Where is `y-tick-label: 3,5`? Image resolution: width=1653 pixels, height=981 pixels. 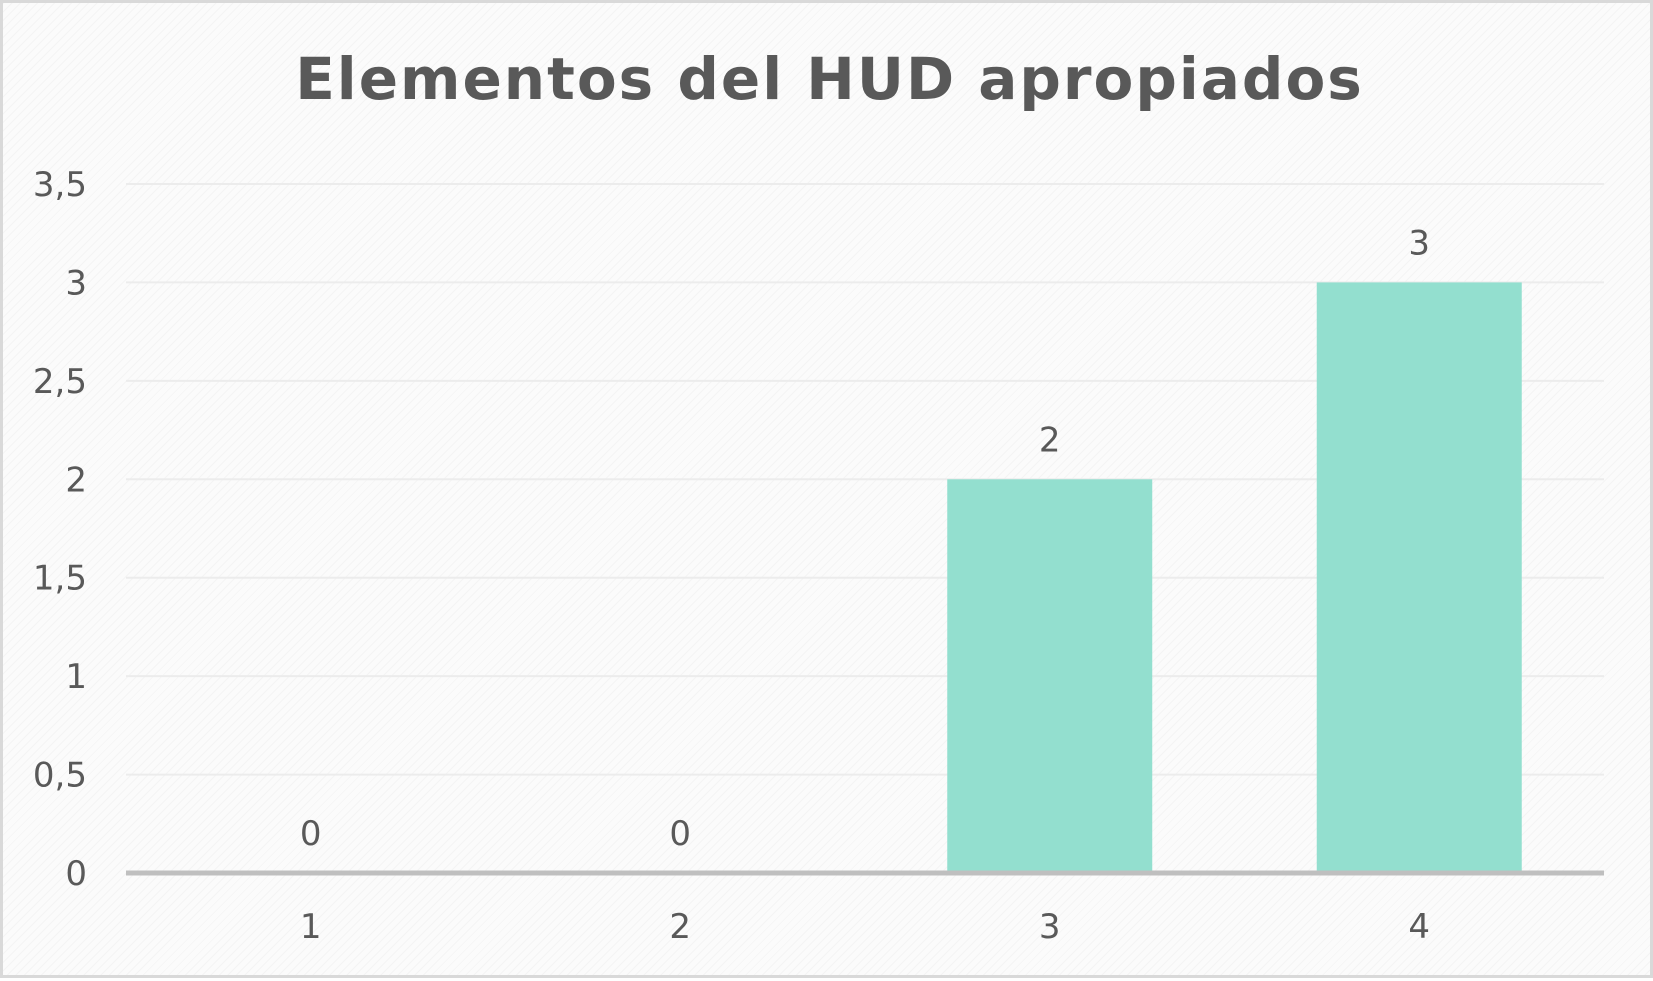
y-tick-label: 3,5 is located at coordinates (60, 185).